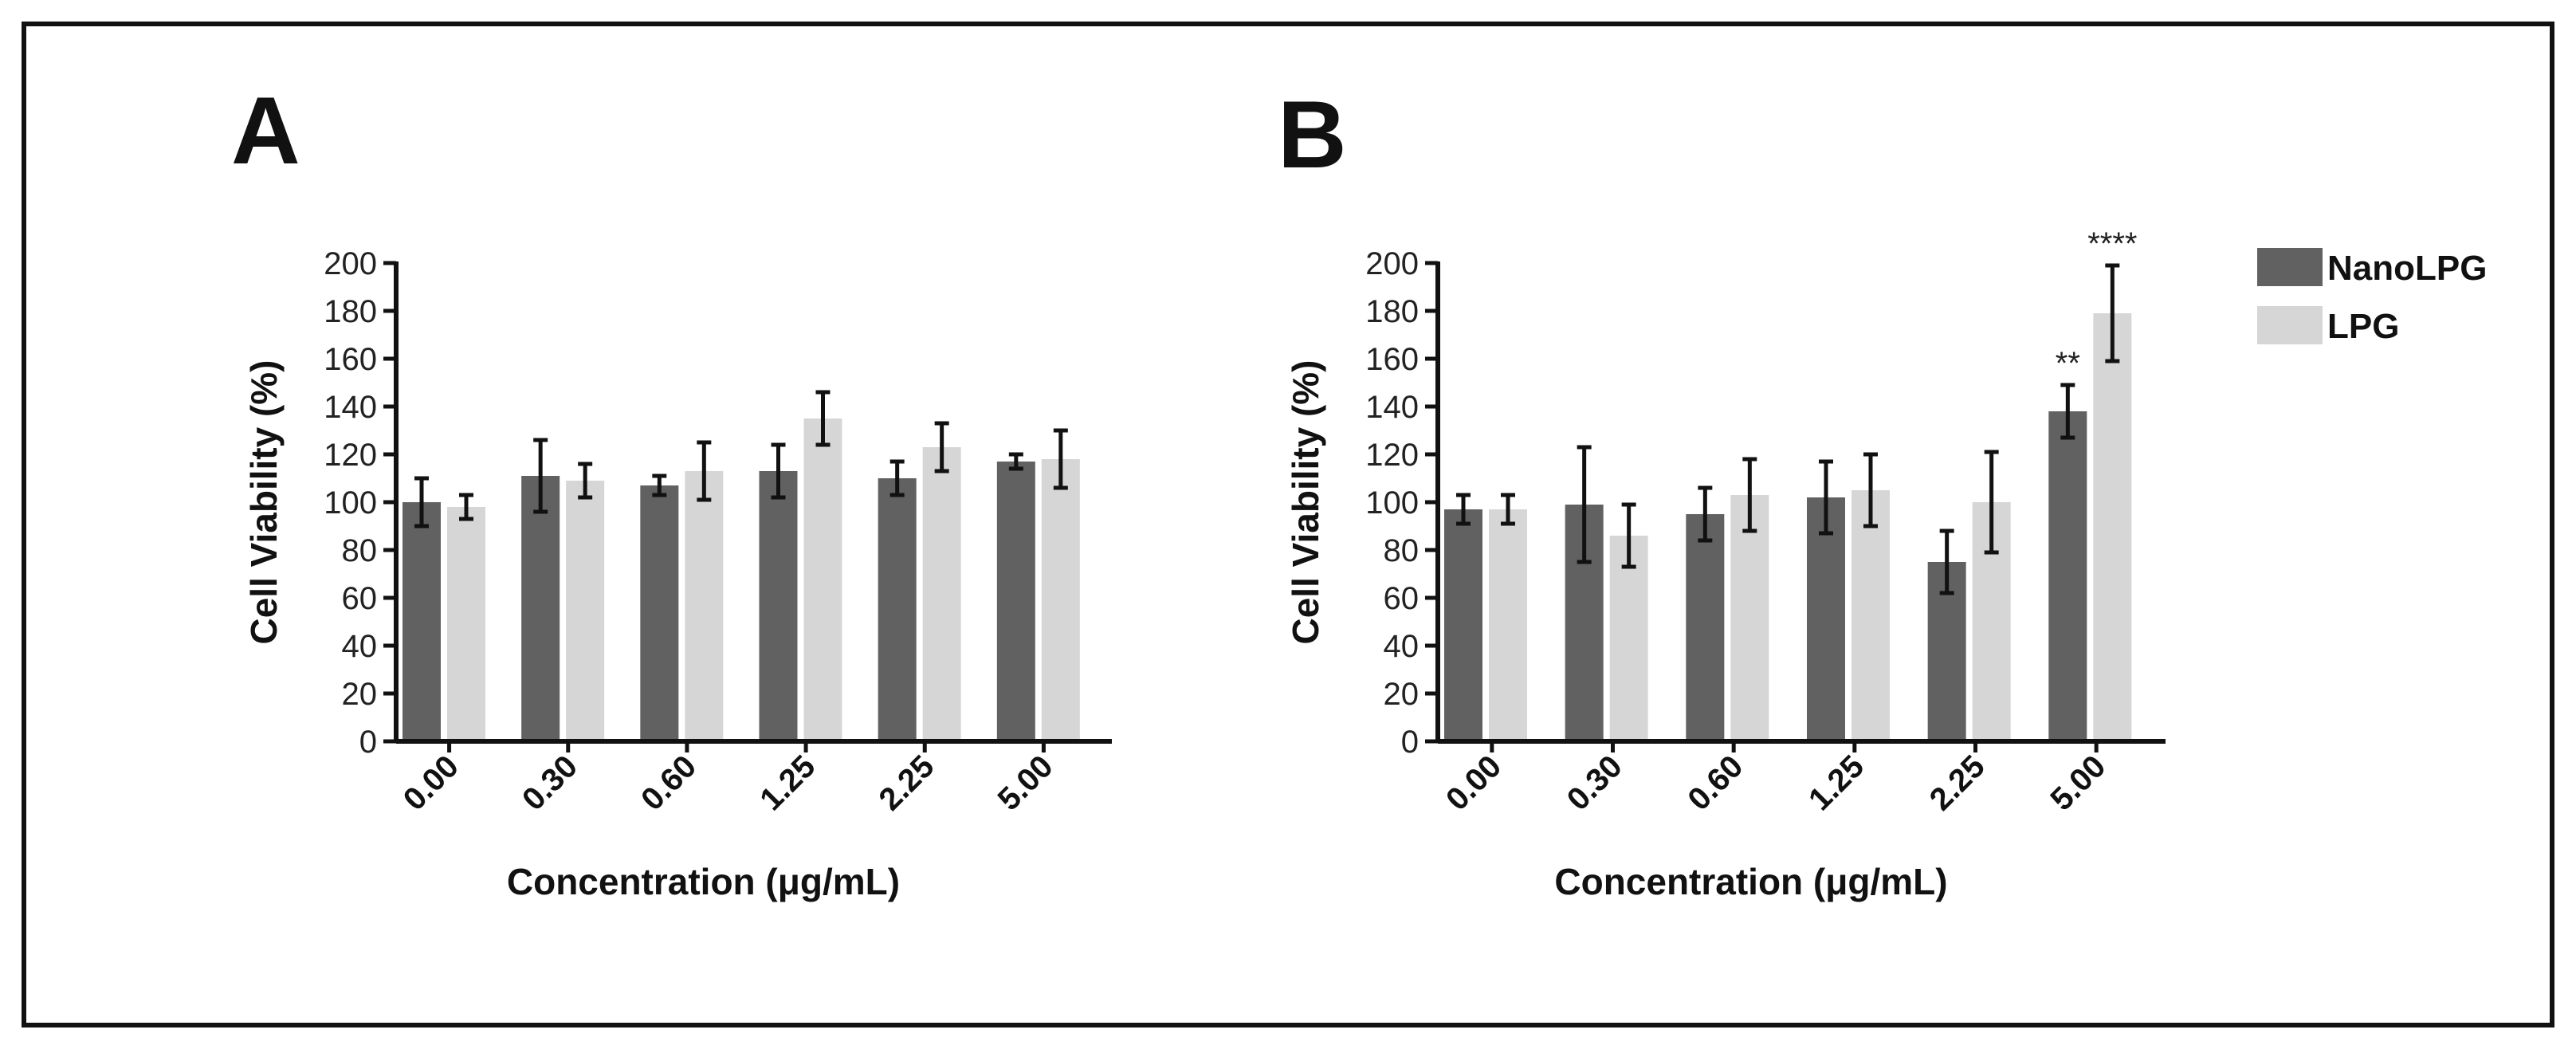  I want to click on panel-label: A, so click(265, 130).